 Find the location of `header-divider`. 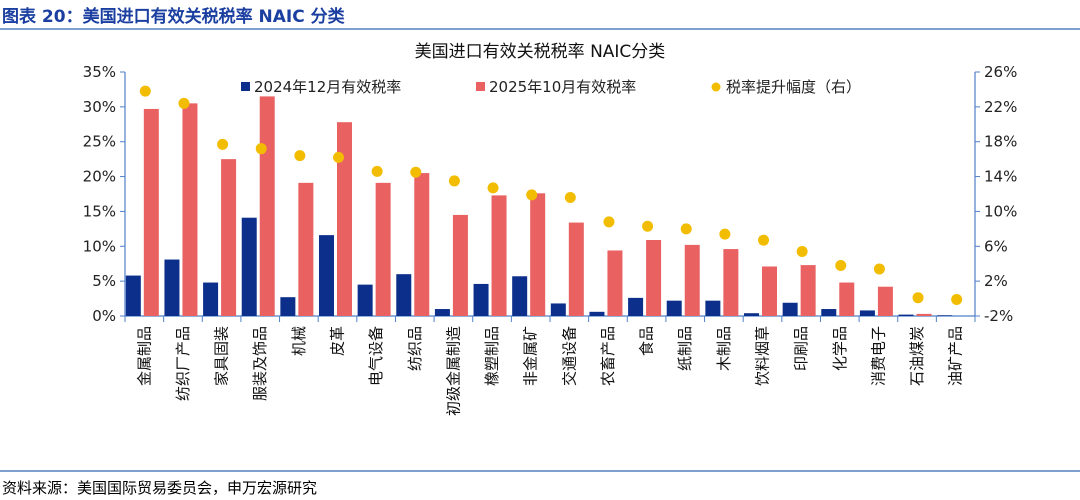

header-divider is located at coordinates (540, 29).